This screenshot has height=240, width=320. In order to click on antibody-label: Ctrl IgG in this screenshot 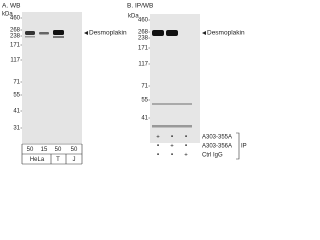, I will do `click(212, 156)`.